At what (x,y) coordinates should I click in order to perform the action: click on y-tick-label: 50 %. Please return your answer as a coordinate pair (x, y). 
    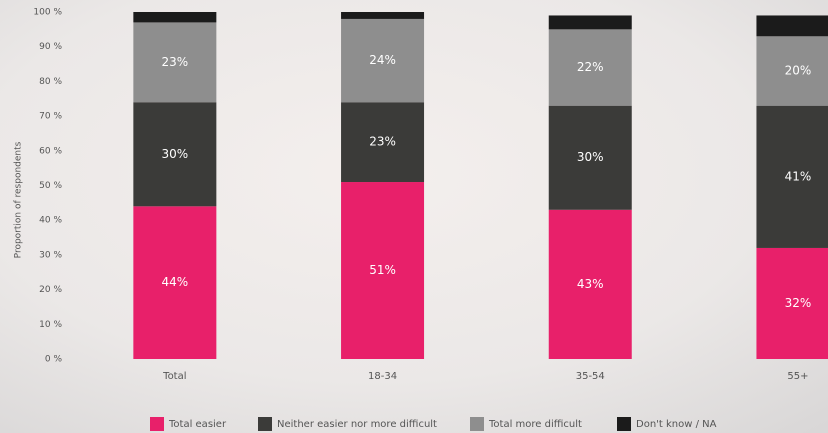
    Looking at the image, I should click on (50, 186).